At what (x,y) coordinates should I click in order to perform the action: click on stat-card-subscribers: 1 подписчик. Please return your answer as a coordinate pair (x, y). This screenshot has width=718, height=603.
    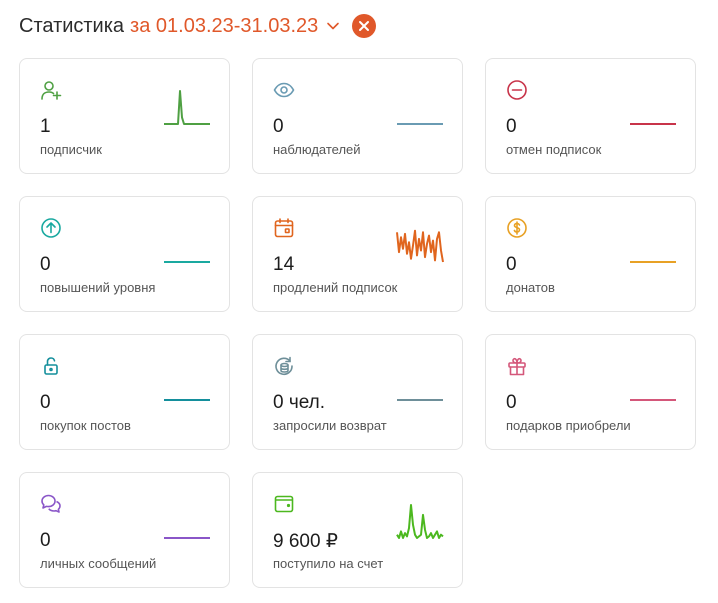
    Looking at the image, I should click on (124, 116).